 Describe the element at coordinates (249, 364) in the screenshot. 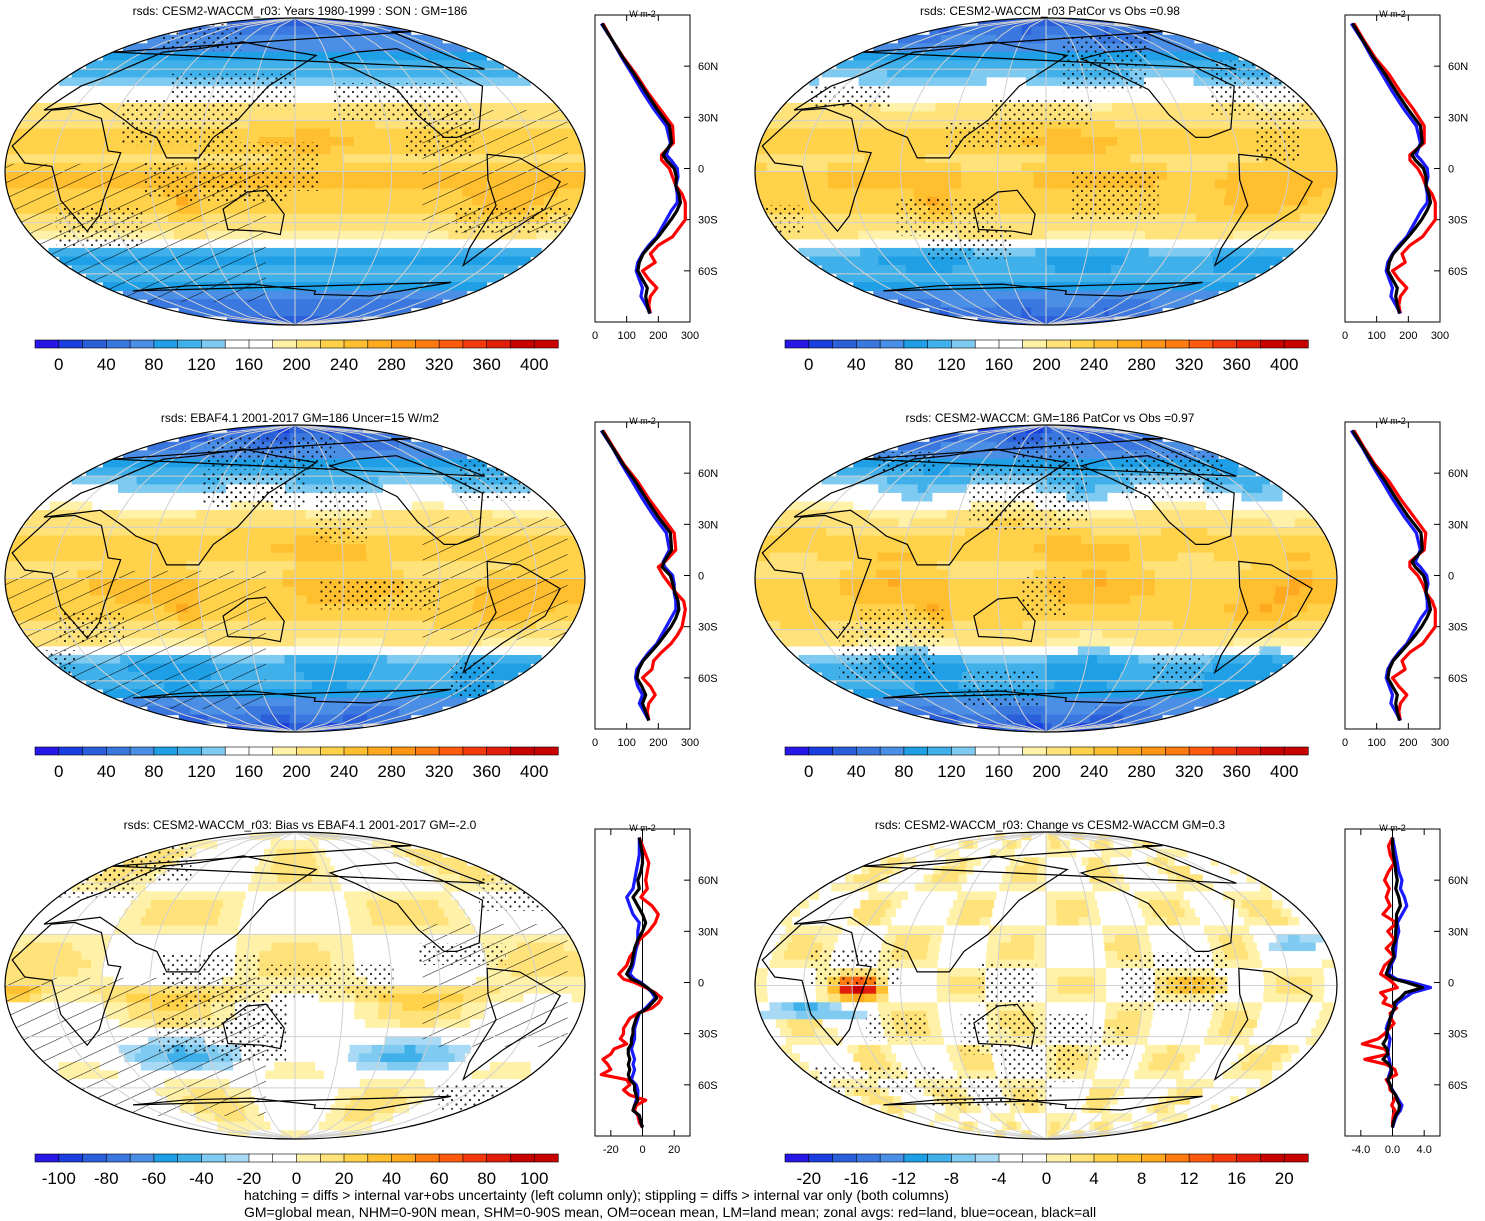

I see `colorbar-label: 160` at that location.